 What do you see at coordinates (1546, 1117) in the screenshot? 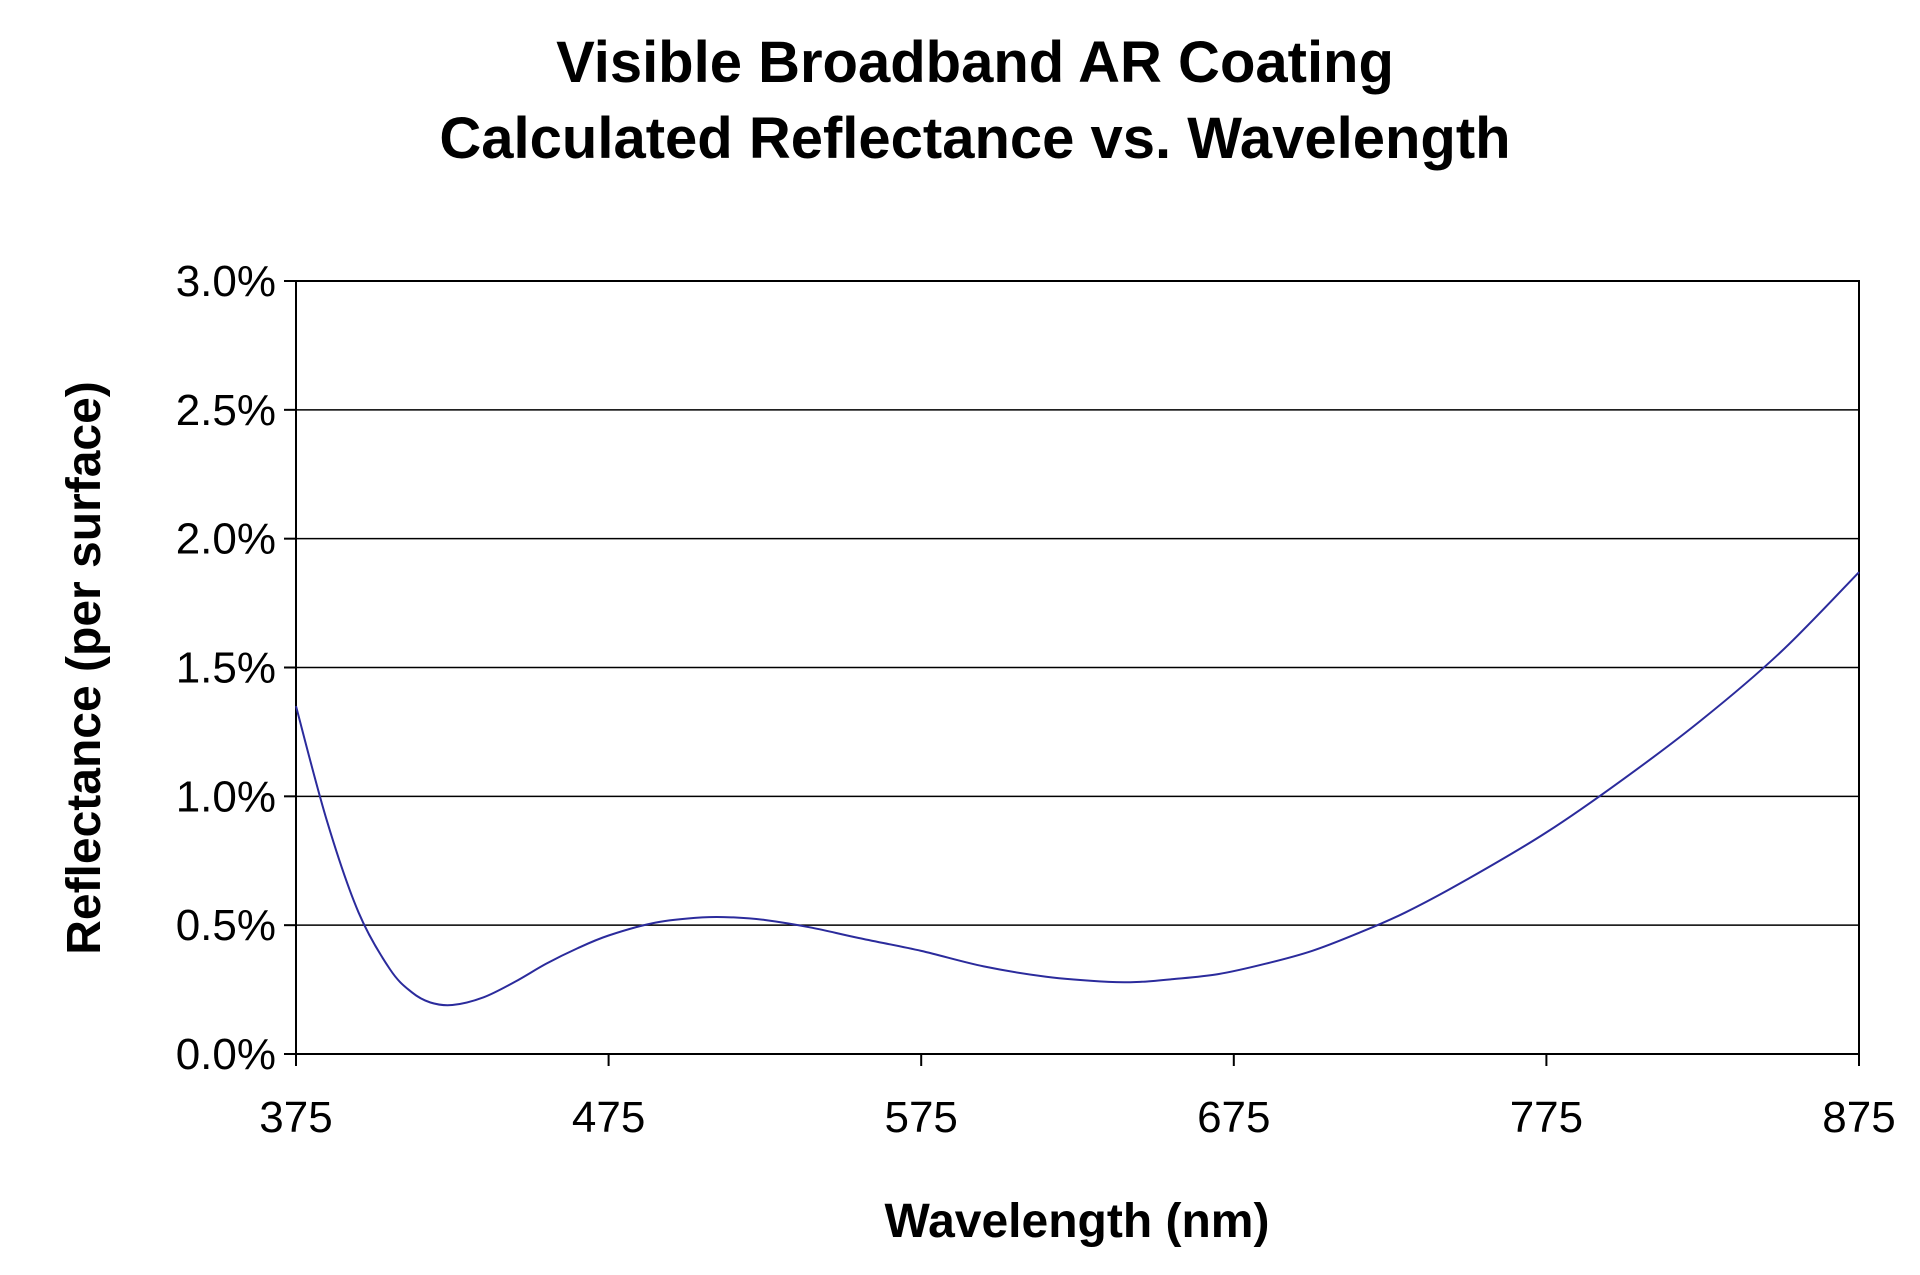
I see `x-tick-label: 775` at bounding box center [1546, 1117].